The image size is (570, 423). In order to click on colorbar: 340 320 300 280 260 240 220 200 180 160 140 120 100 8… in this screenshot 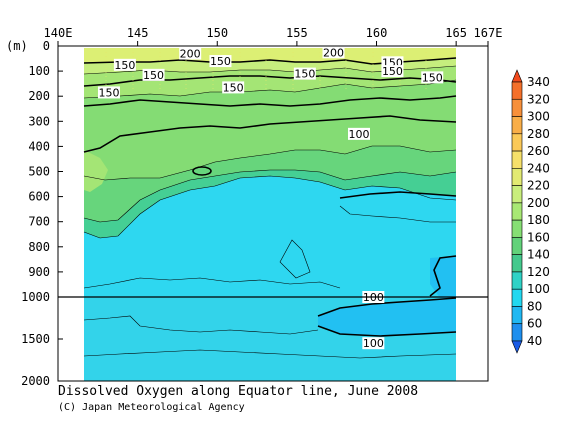, I will do `click(530, 211)`.